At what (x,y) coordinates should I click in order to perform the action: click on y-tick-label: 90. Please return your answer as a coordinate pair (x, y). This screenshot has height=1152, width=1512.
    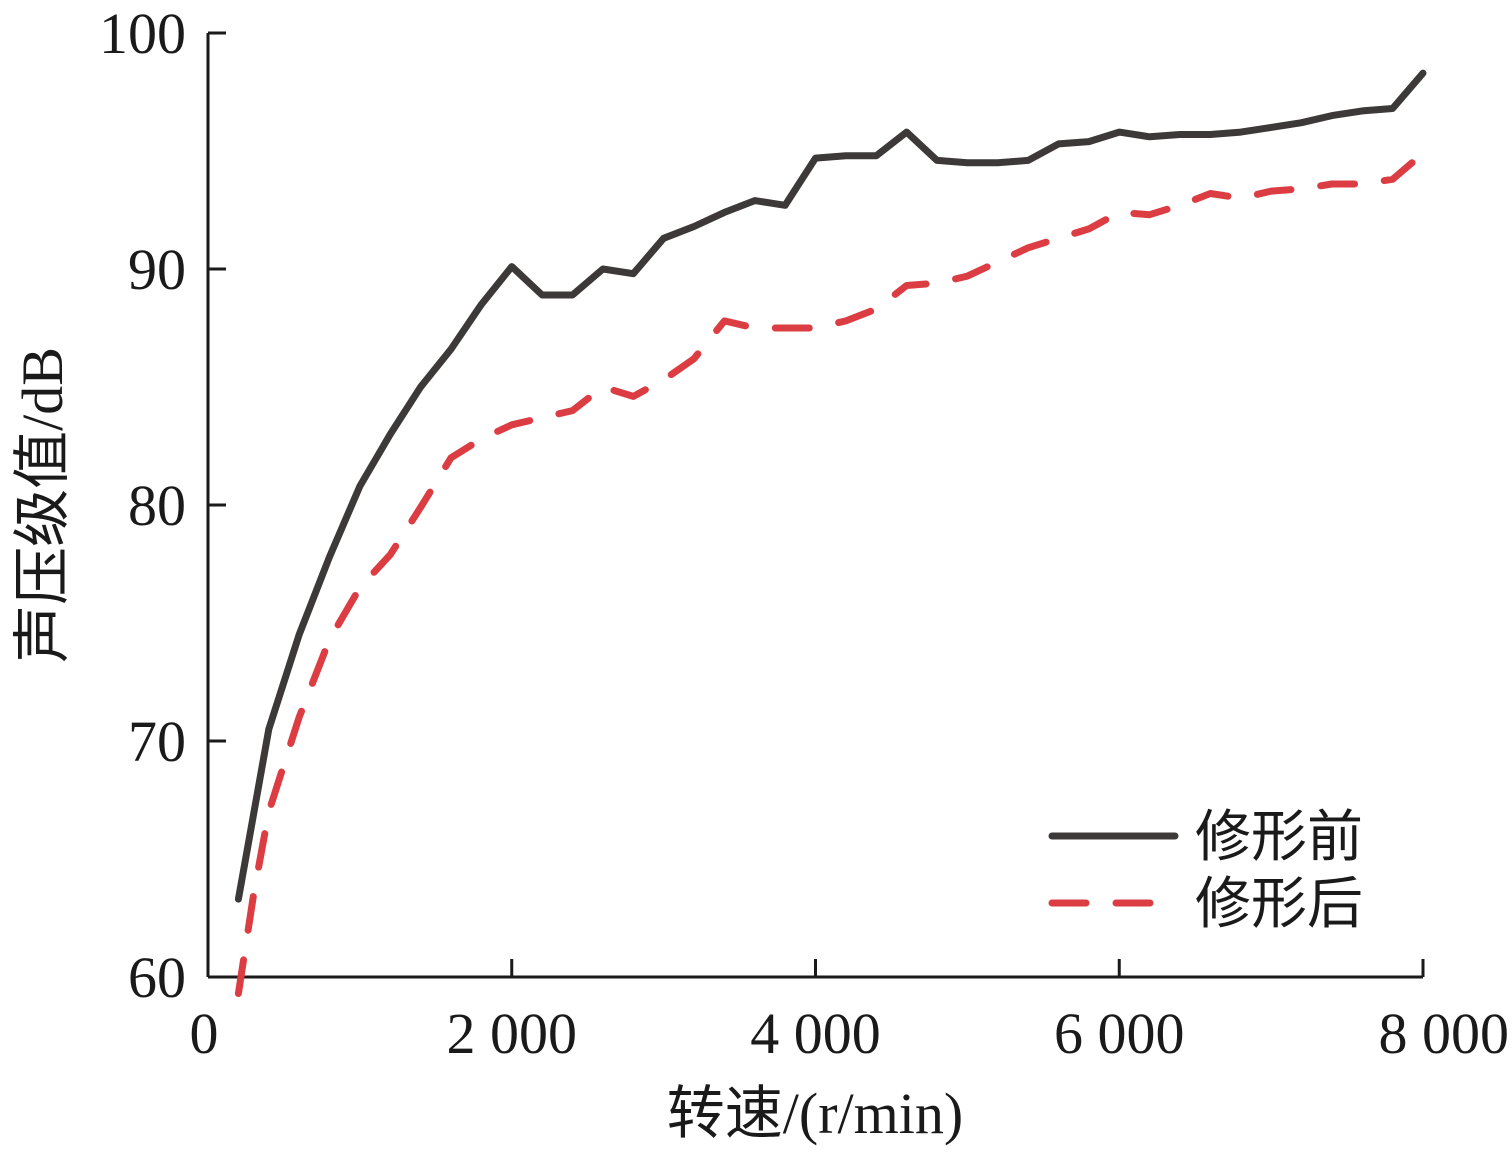
    Looking at the image, I should click on (157, 269).